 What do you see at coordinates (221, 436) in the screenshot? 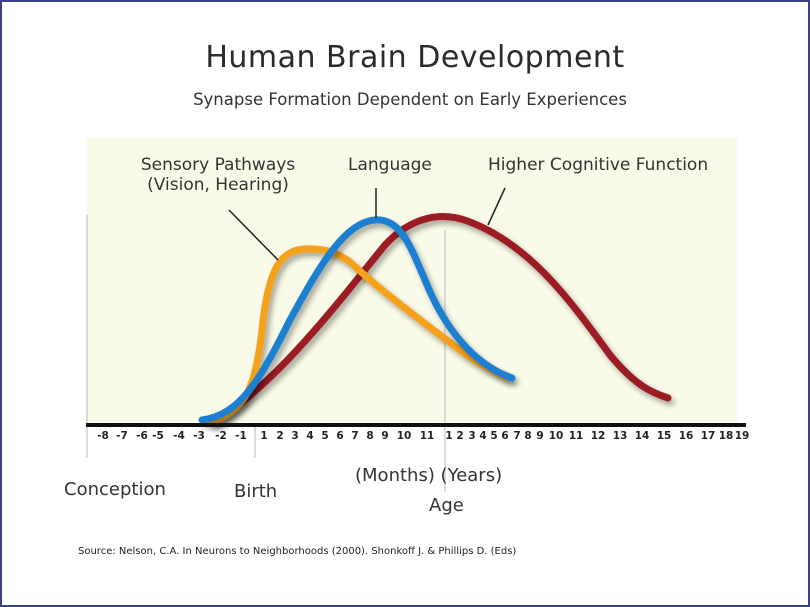
I see `tick-prenatal: -2` at bounding box center [221, 436].